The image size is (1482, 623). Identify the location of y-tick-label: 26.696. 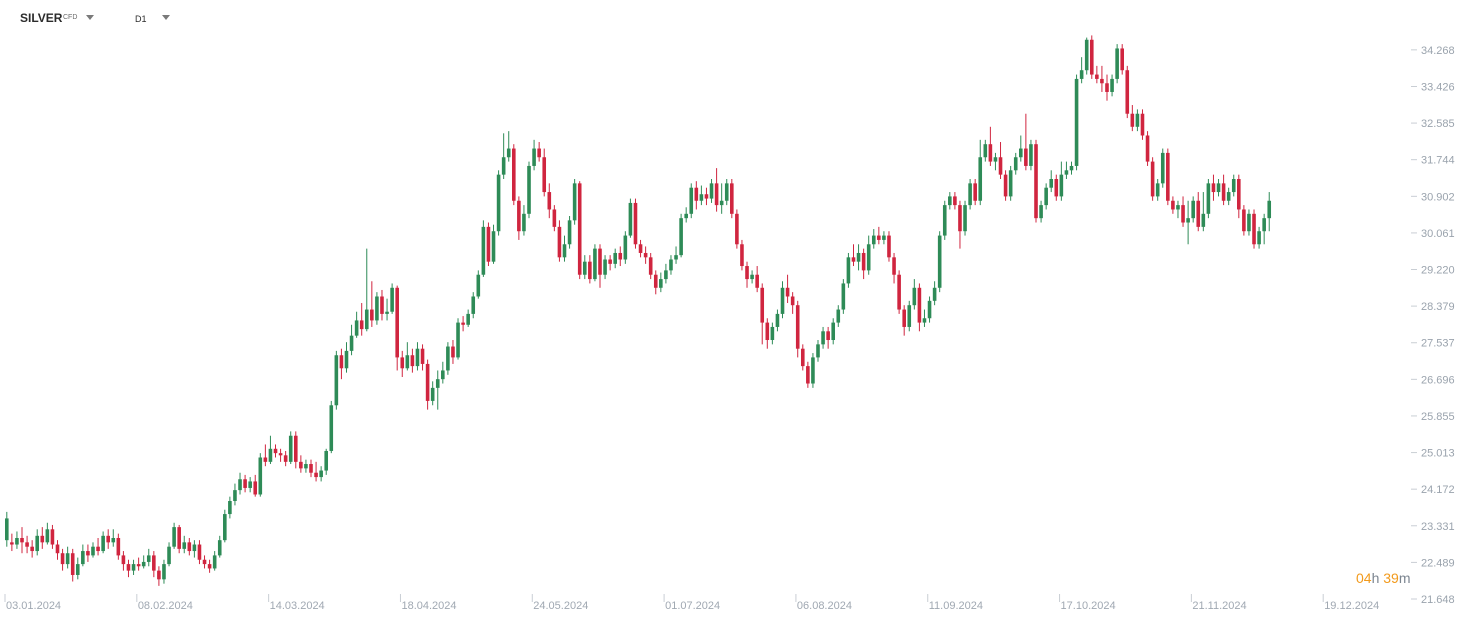
(1438, 380).